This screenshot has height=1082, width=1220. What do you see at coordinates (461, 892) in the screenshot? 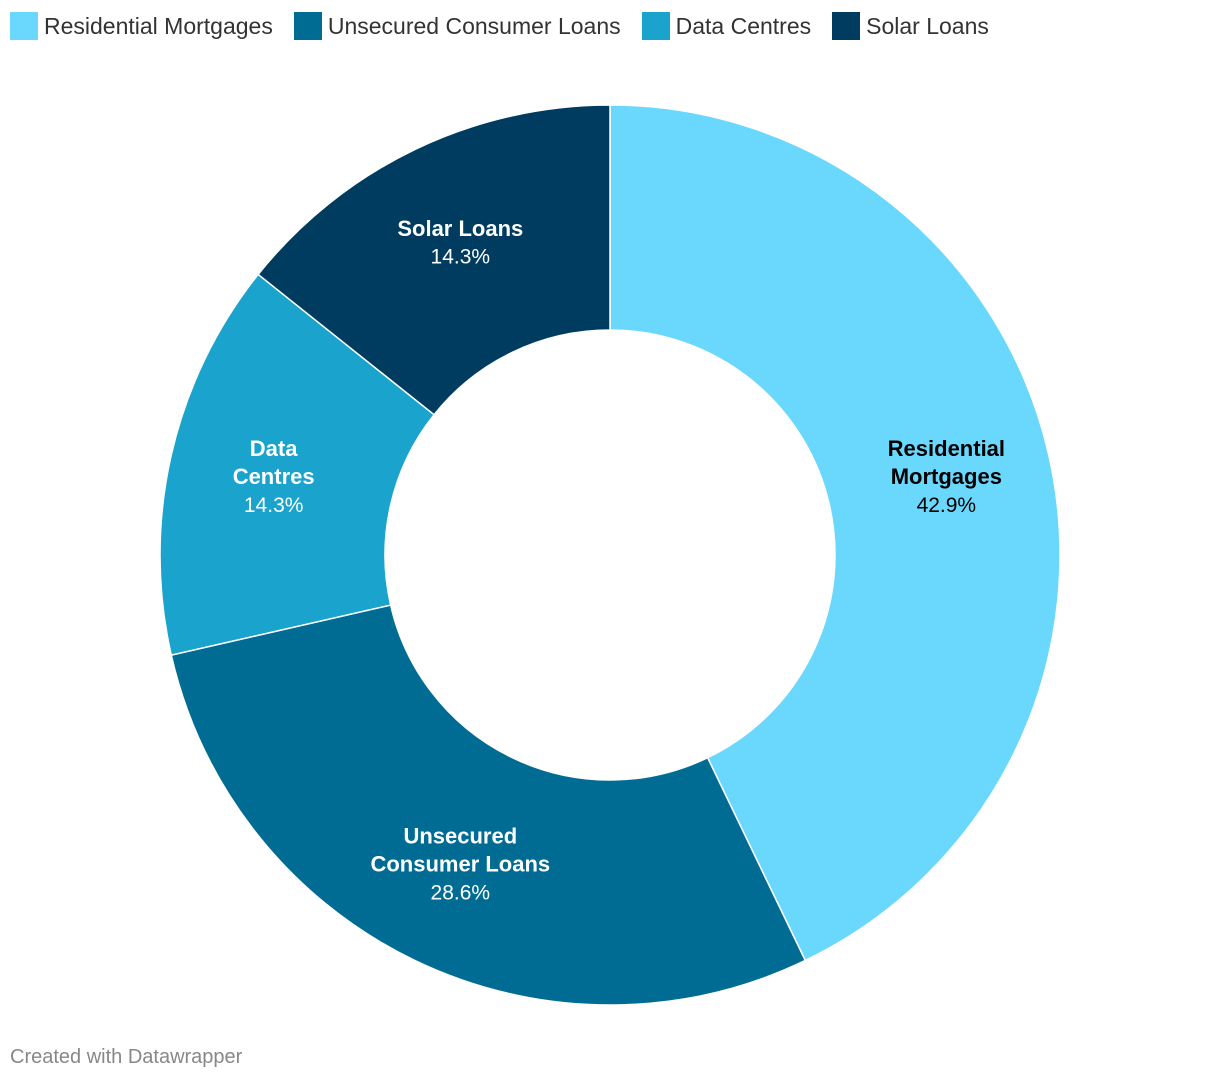
I see `slice-label-value: 28.6%` at bounding box center [461, 892].